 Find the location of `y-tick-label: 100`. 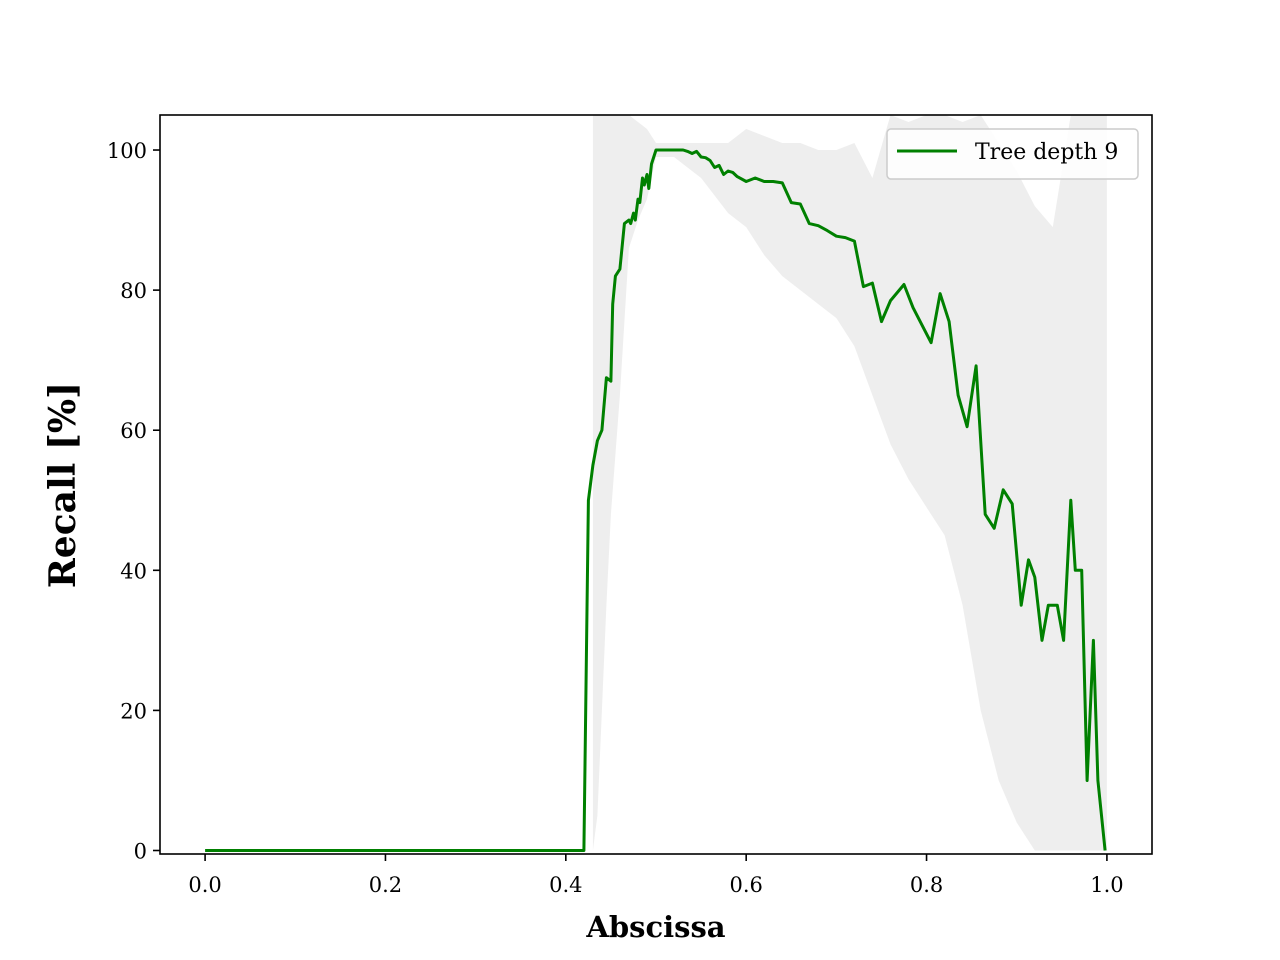

y-tick-label: 100 is located at coordinates (127, 151).